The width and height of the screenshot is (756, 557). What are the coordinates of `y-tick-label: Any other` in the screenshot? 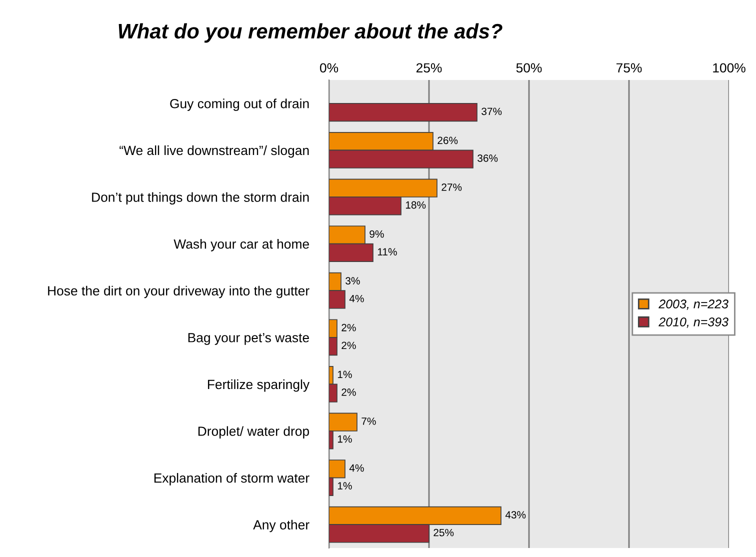 It's located at (281, 526).